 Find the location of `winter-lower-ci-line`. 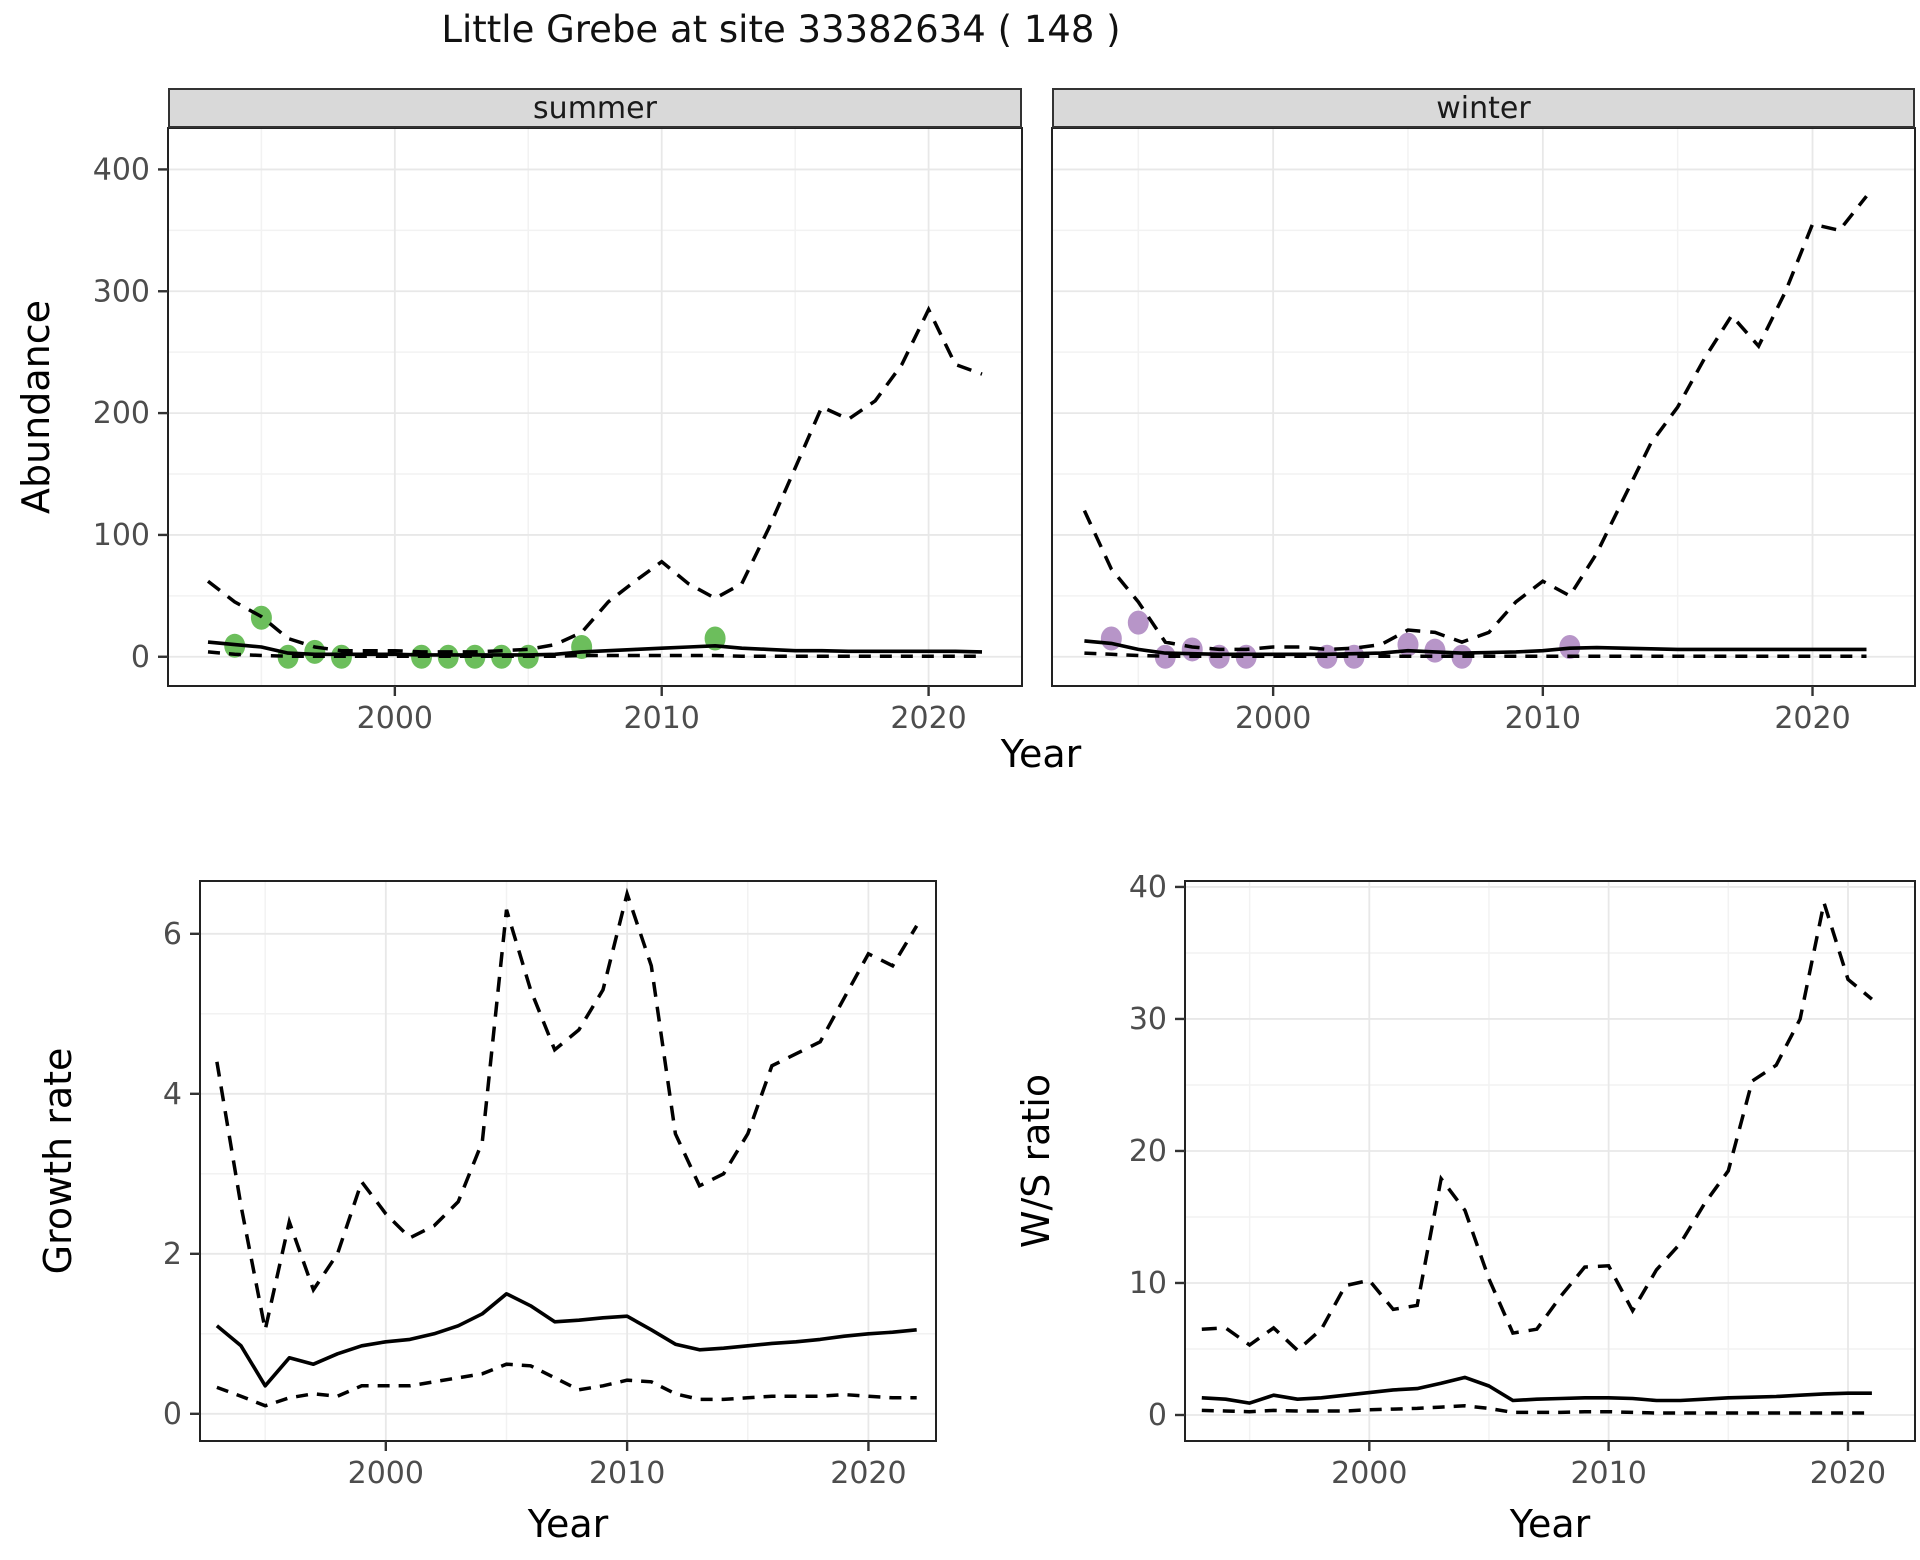

winter-lower-ci-line is located at coordinates (1475, 654).